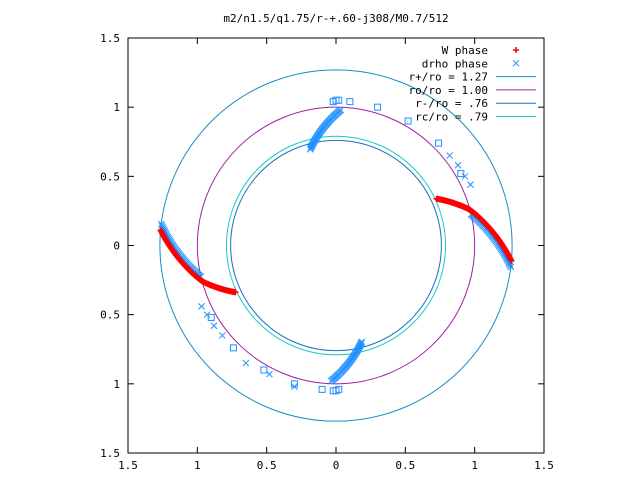 The width and height of the screenshot is (640, 480). I want to click on legend-label: rc/ro = .79, so click(451, 117).